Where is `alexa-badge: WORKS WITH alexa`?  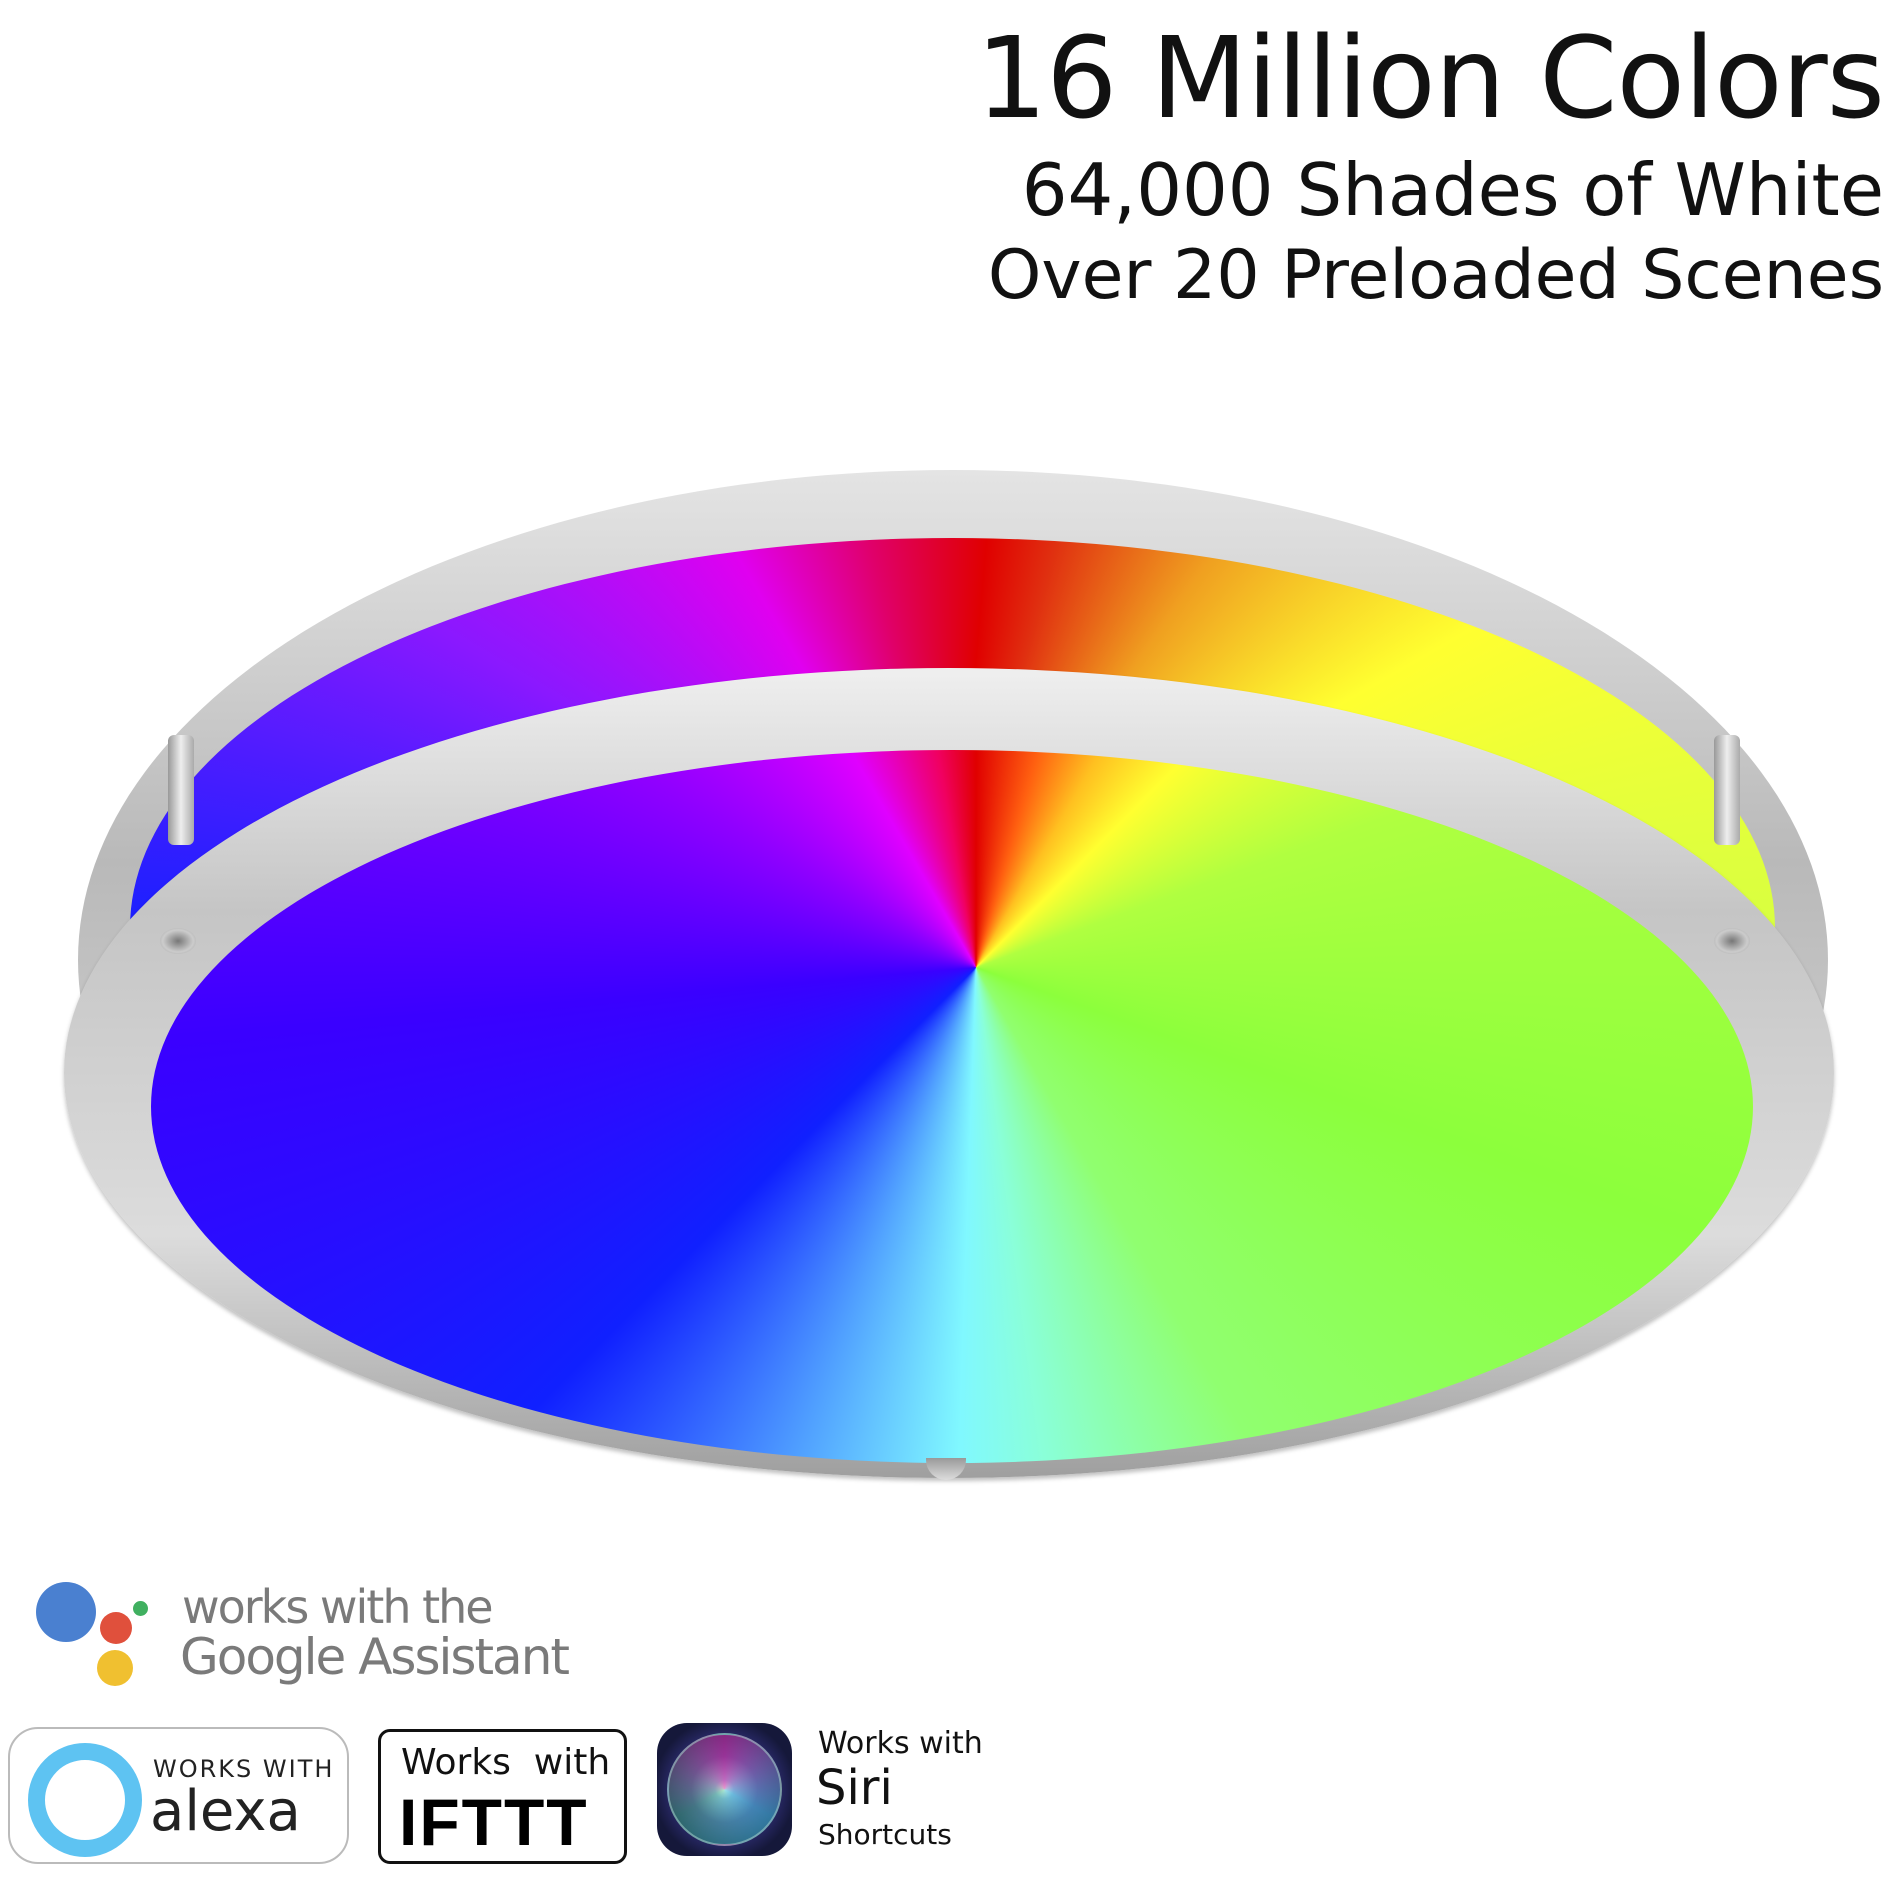 alexa-badge: WORKS WITH alexa is located at coordinates (178, 1795).